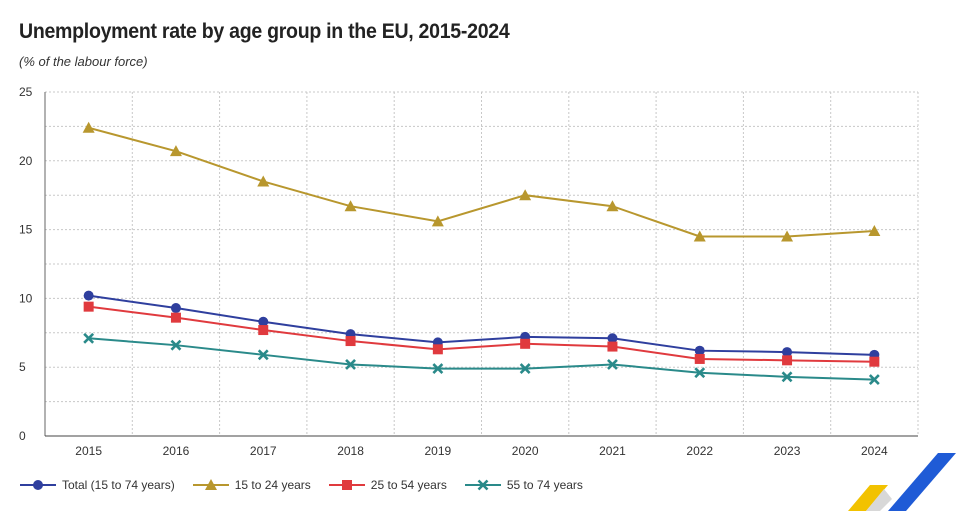 The width and height of the screenshot is (958, 511). What do you see at coordinates (83, 61) in the screenshot?
I see `chart-subtitle: (% of the labour force)` at bounding box center [83, 61].